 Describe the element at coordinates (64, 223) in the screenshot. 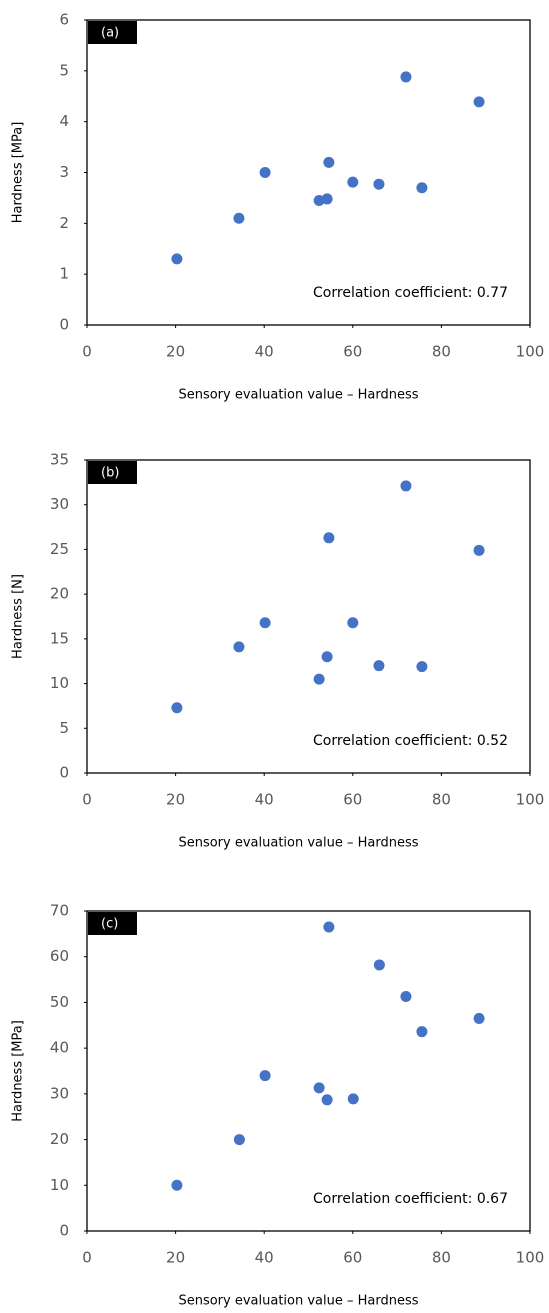

I see `y-tick-label: 2` at that location.